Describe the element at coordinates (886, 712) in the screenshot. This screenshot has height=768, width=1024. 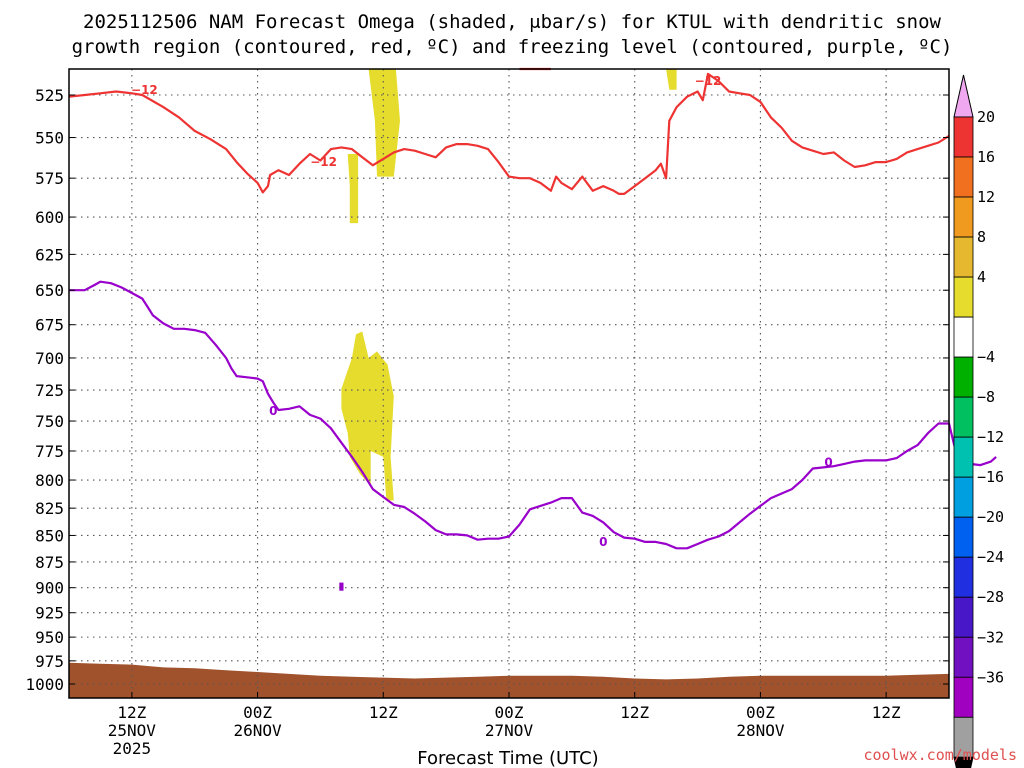
I see `x-tick-label-78-0: 12Z` at that location.